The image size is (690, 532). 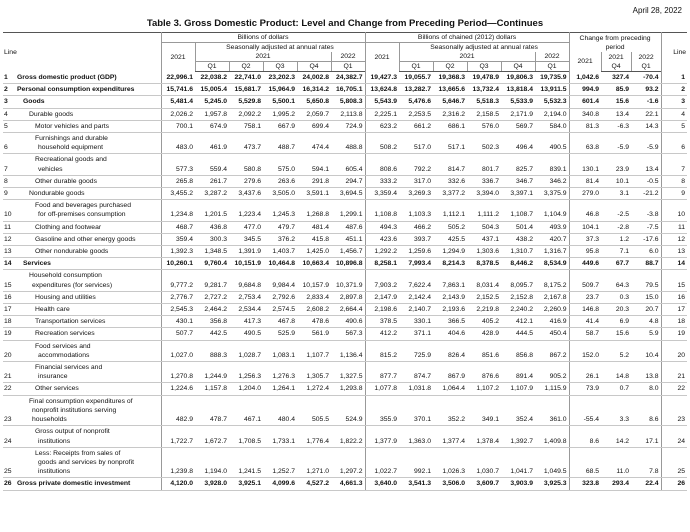 What do you see at coordinates (76, 90) in the screenshot?
I see `label-line: Personal consumption expenditures` at bounding box center [76, 90].